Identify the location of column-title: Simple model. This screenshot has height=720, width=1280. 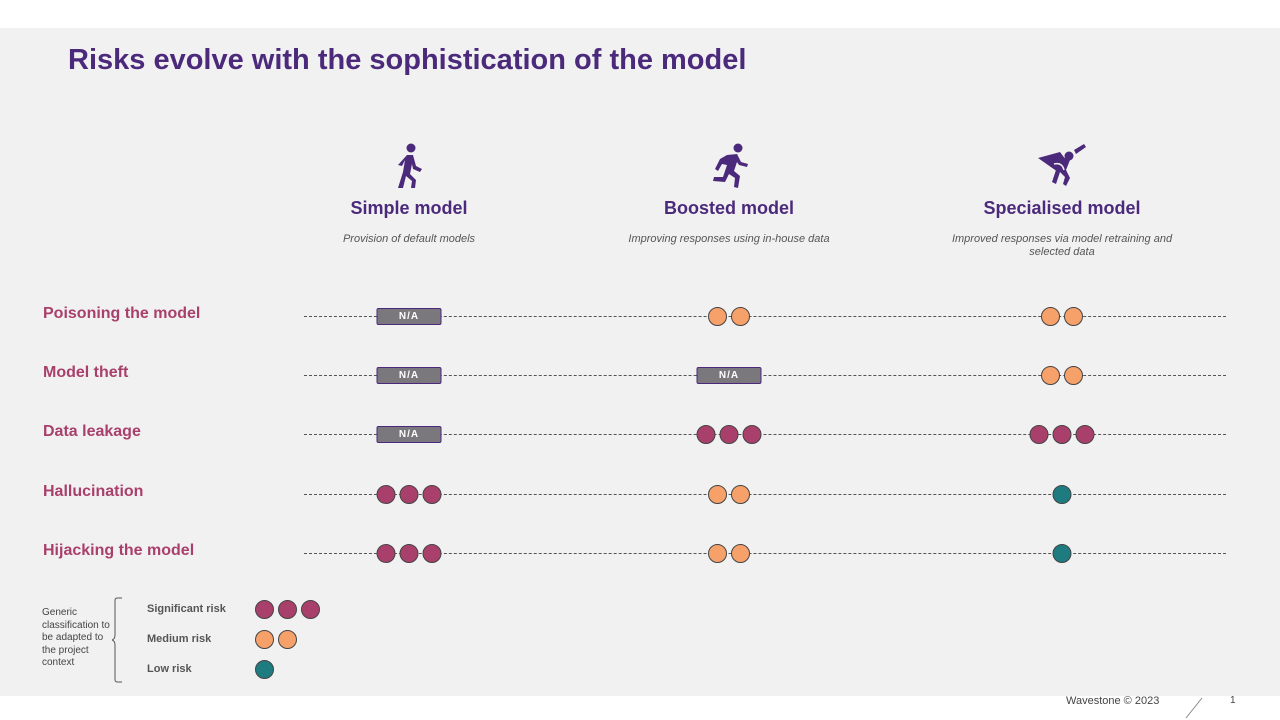
(409, 208).